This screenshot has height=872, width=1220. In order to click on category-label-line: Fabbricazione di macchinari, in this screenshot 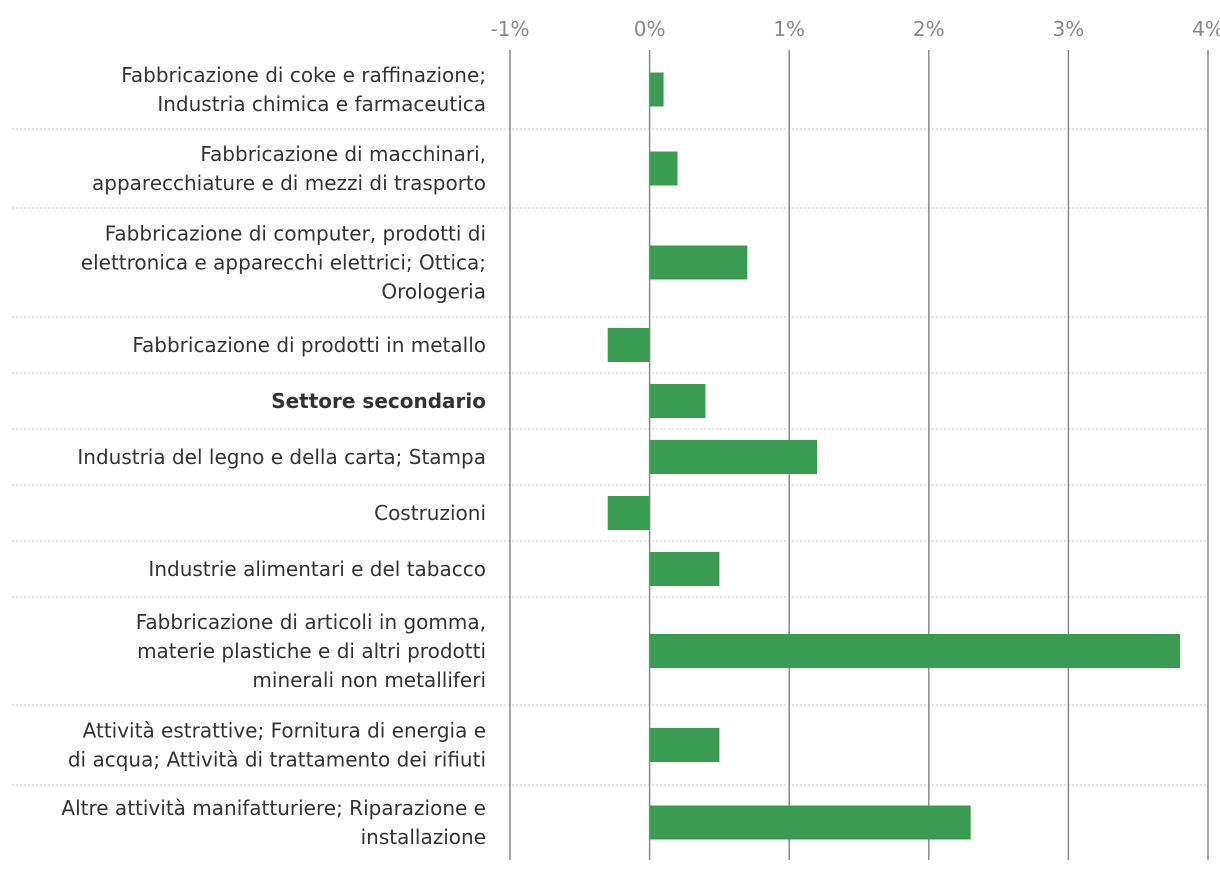, I will do `click(343, 154)`.